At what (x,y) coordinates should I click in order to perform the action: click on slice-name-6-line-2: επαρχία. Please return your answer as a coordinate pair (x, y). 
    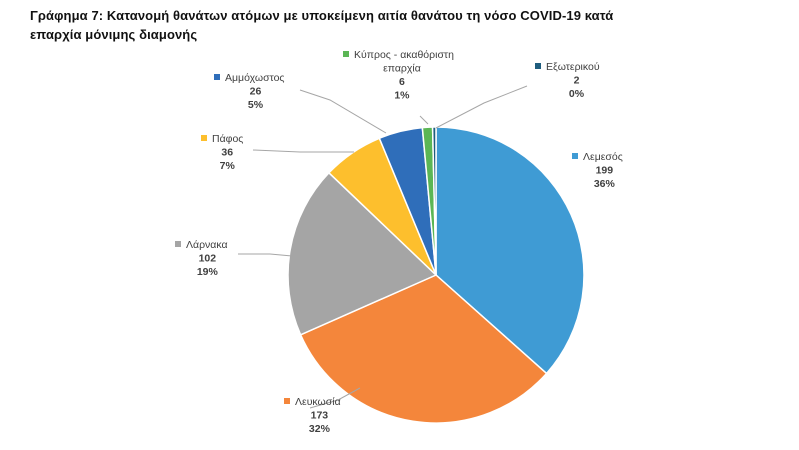
    Looking at the image, I should click on (402, 69).